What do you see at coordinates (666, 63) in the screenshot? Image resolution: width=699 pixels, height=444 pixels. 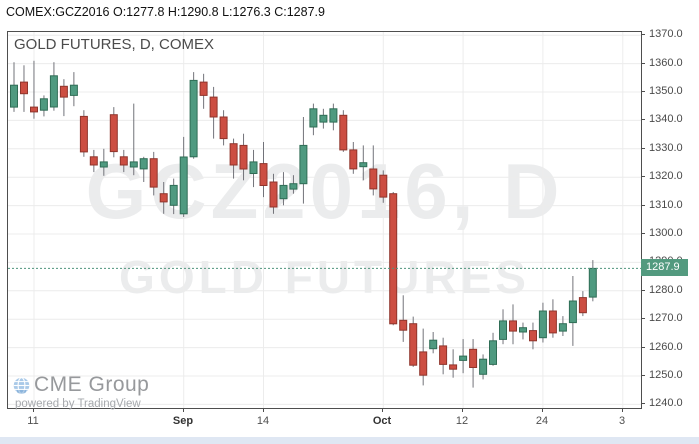 I see `price-axis-label: 1360.0` at bounding box center [666, 63].